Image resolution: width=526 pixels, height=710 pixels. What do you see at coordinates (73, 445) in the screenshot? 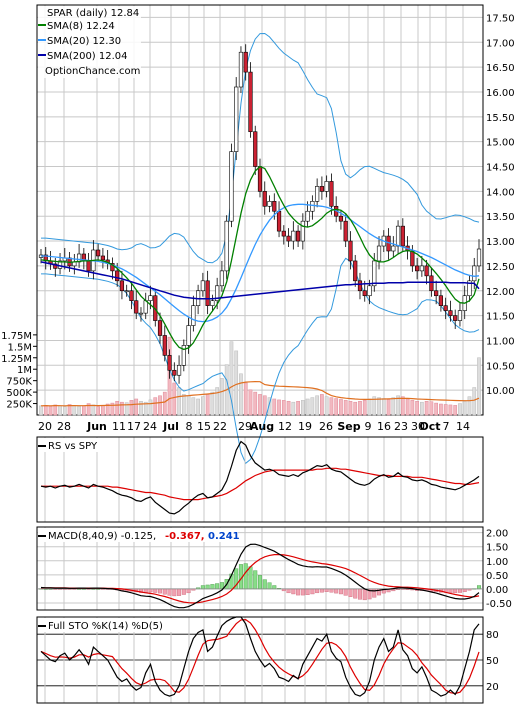
I see `rs-legend-bg` at bounding box center [73, 445].